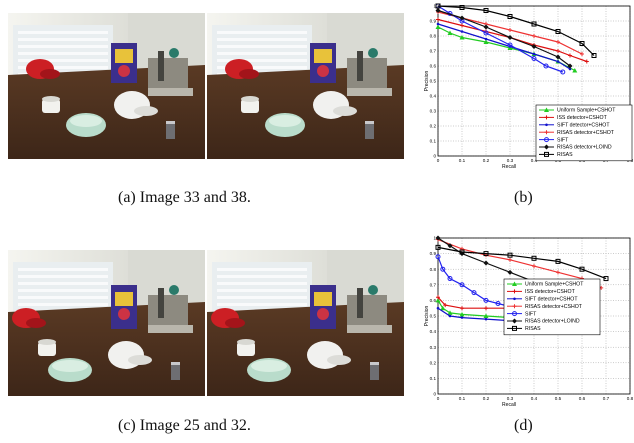 This screenshot has width=634, height=443. Describe the element at coordinates (486, 160) in the screenshot. I see `x-tick-label: 0.2` at that location.